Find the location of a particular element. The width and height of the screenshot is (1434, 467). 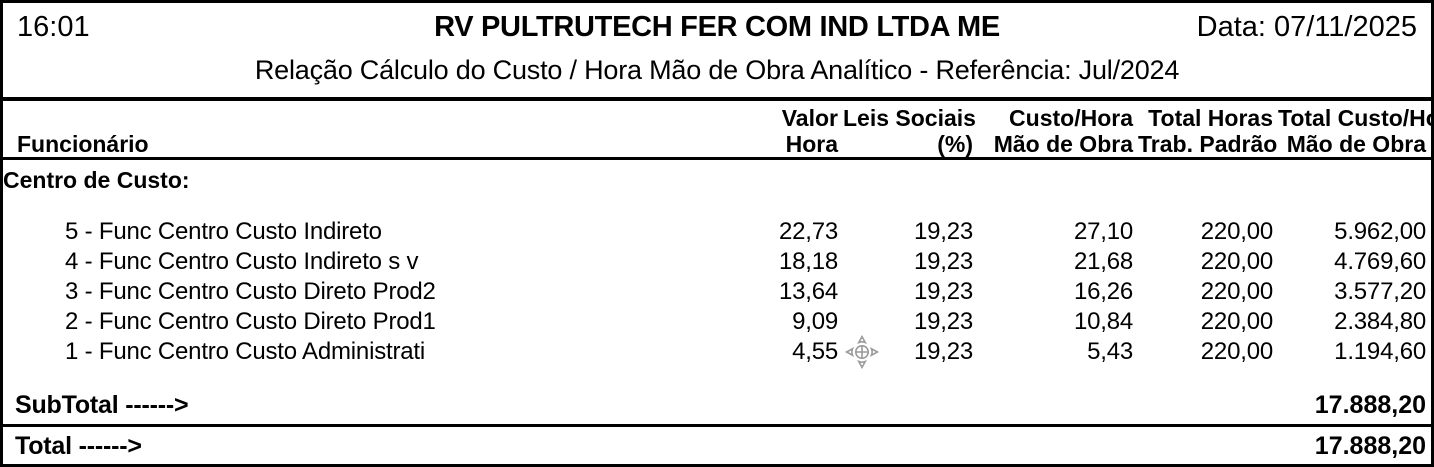

column-header-total-custo: Total Custo/Hora Mão de Obra is located at coordinates (1354, 129).